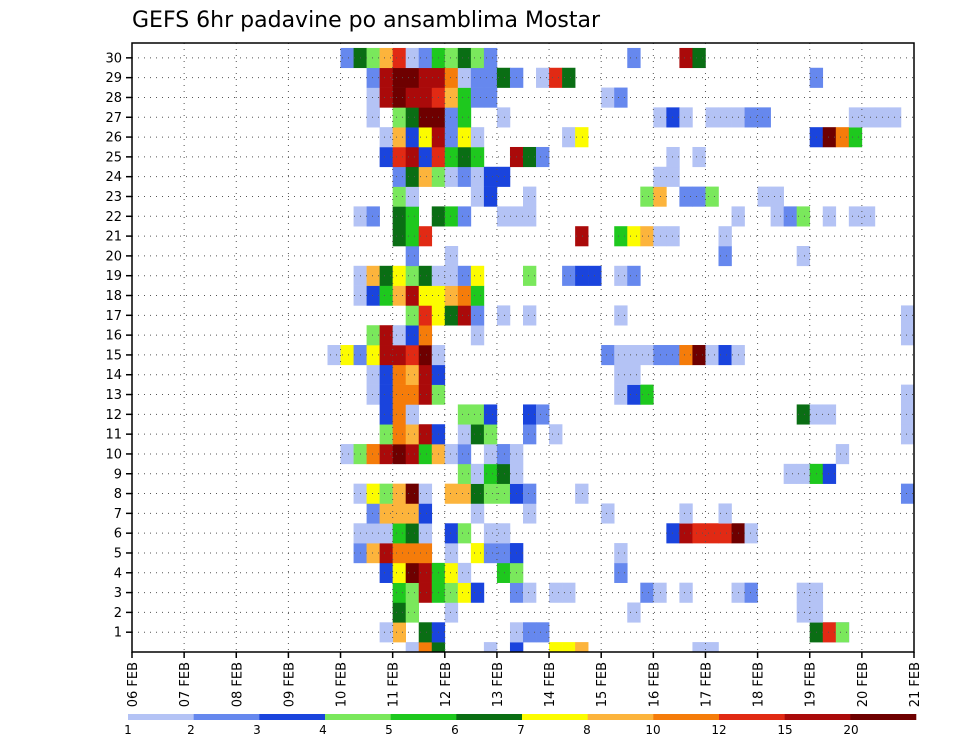  I want to click on legend-label: 8, so click(587, 730).